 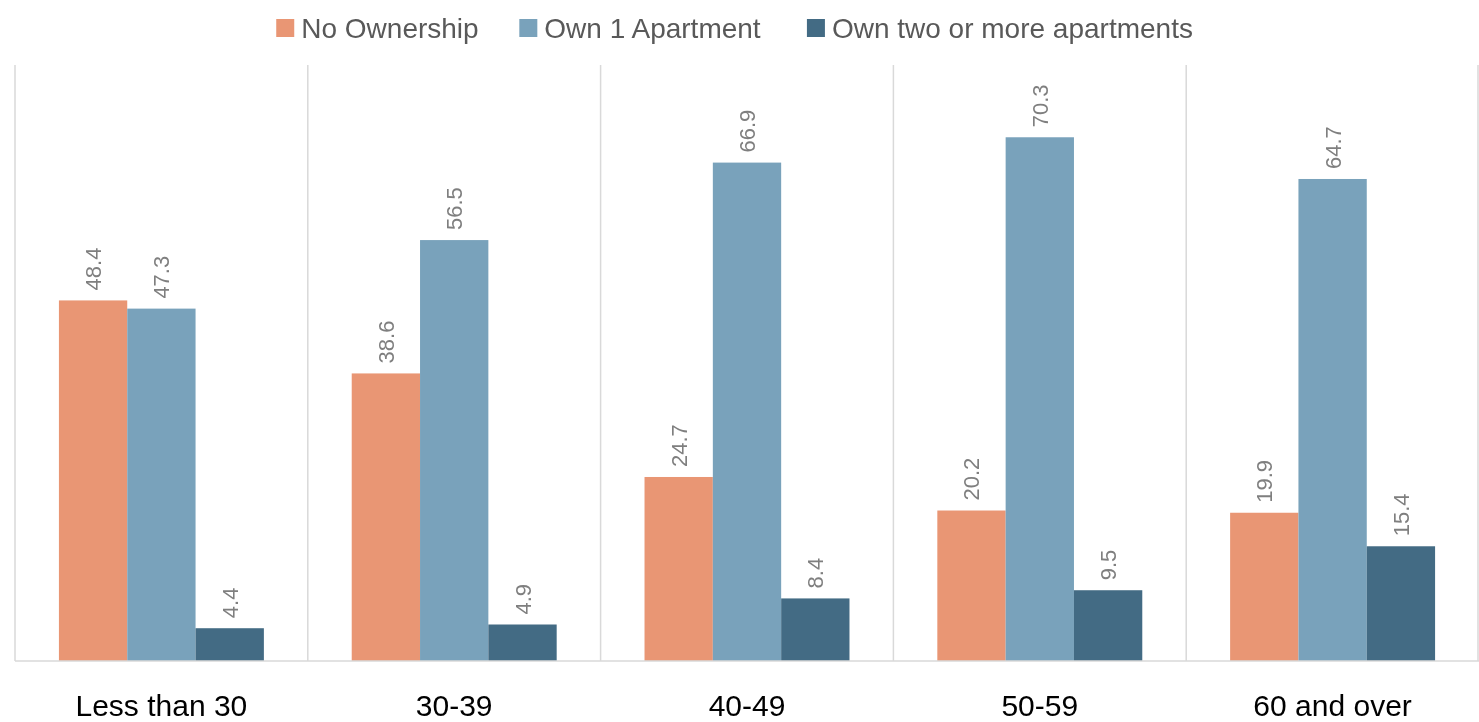 What do you see at coordinates (1109, 565) in the screenshot?
I see `data-label: 9.5` at bounding box center [1109, 565].